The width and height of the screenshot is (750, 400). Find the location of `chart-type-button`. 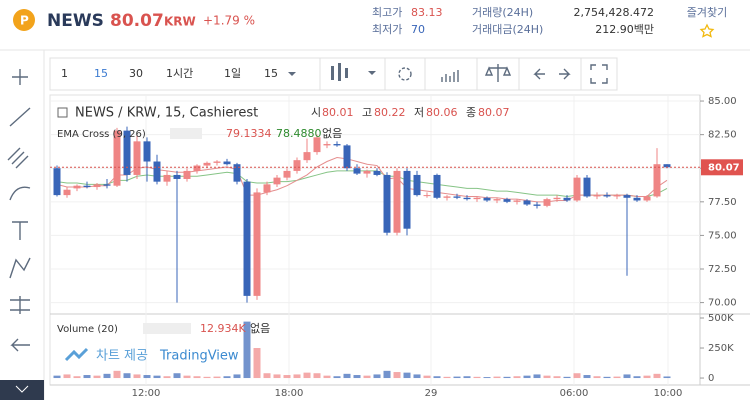

chart-type-button is located at coordinates (352, 74).